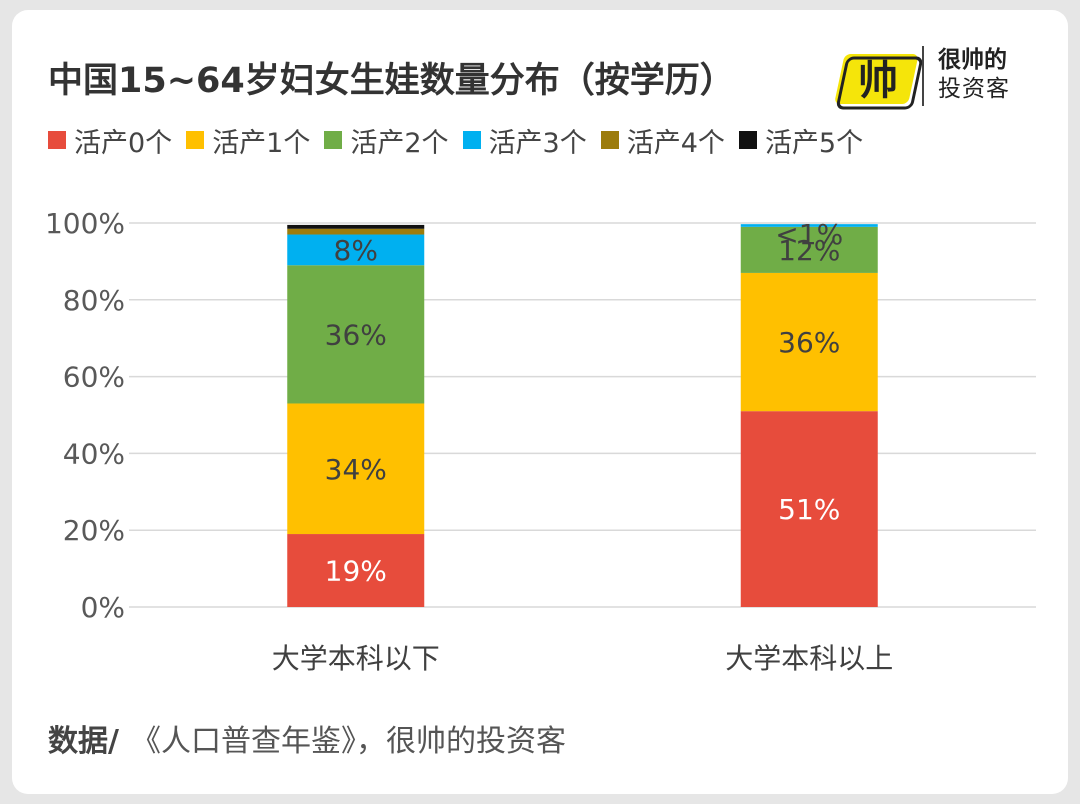 The height and width of the screenshot is (804, 1080). What do you see at coordinates (94, 377) in the screenshot?
I see `y-tick-label: 60%` at bounding box center [94, 377].